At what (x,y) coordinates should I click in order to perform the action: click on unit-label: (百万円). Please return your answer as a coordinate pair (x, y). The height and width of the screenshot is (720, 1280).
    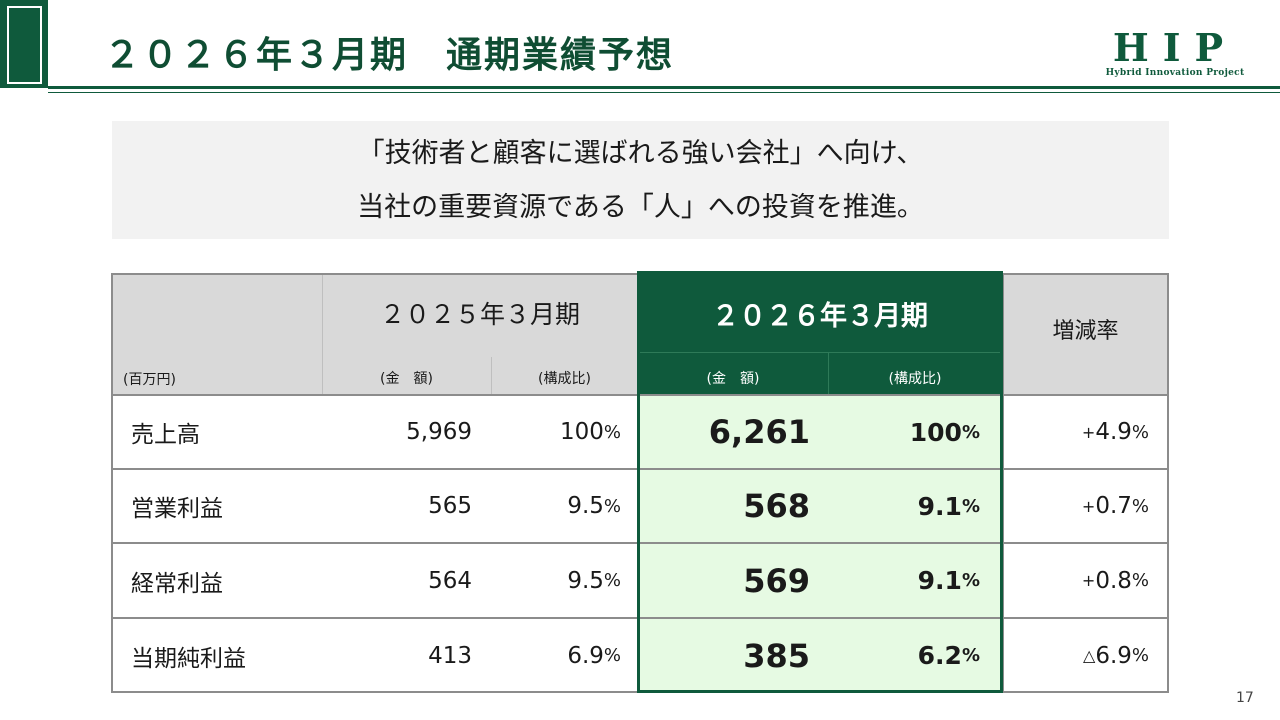
    Looking at the image, I should click on (149, 380).